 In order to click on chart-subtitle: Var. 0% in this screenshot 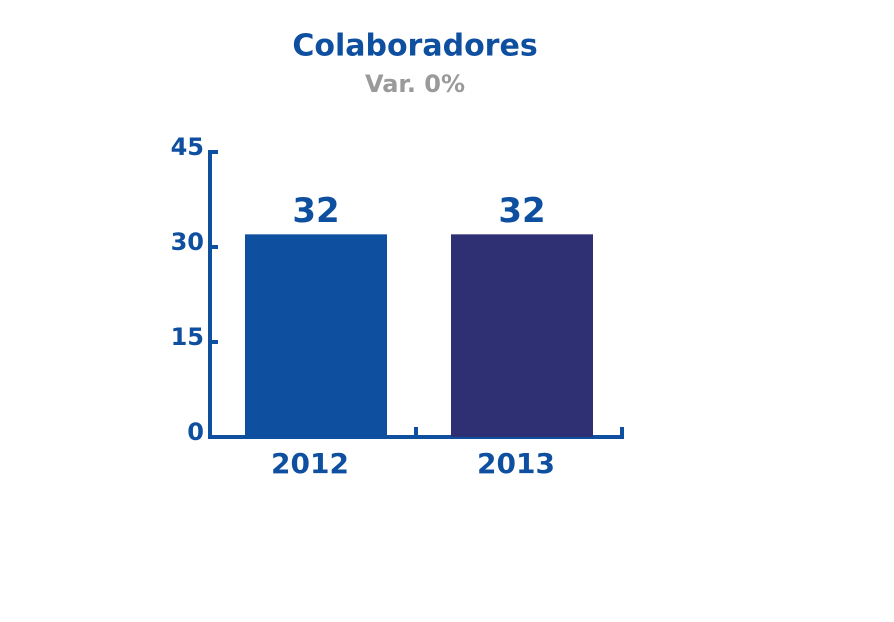, I will do `click(415, 84)`.